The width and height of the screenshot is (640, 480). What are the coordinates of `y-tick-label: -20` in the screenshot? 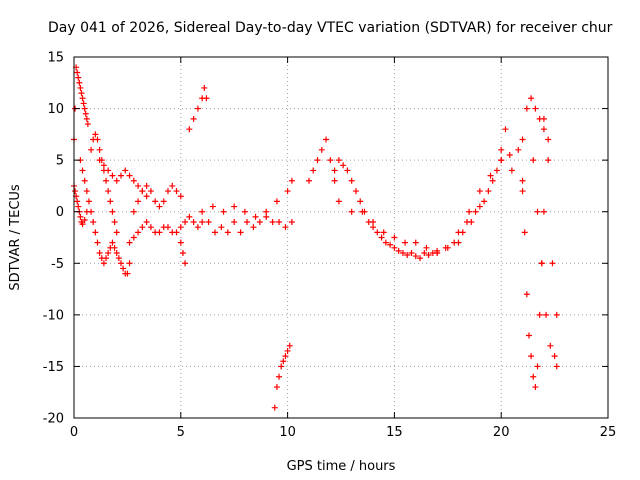 It's located at (53, 419).